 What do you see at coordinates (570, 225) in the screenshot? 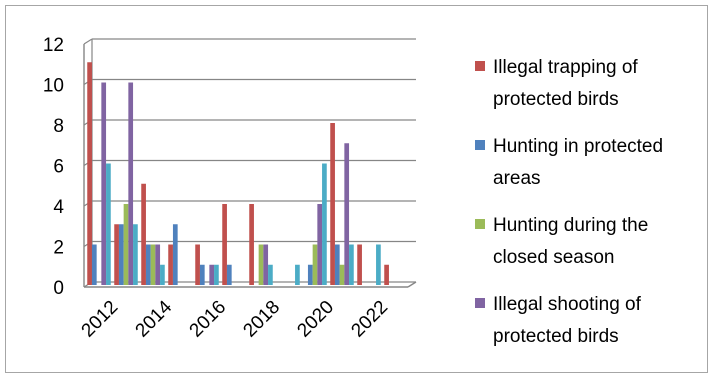
I see `legend-label-2-0: Hunting during the` at bounding box center [570, 225].